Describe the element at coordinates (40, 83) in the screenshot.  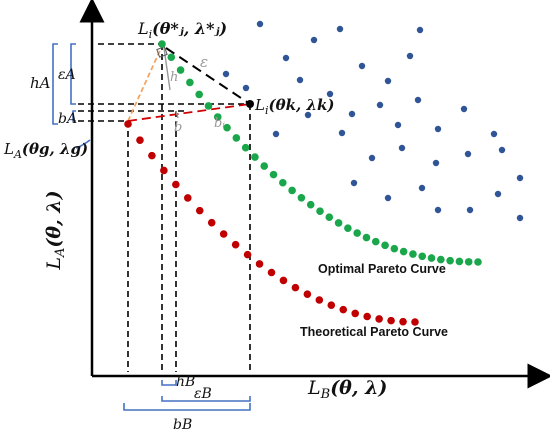
I see `hA-label: hA` at that location.